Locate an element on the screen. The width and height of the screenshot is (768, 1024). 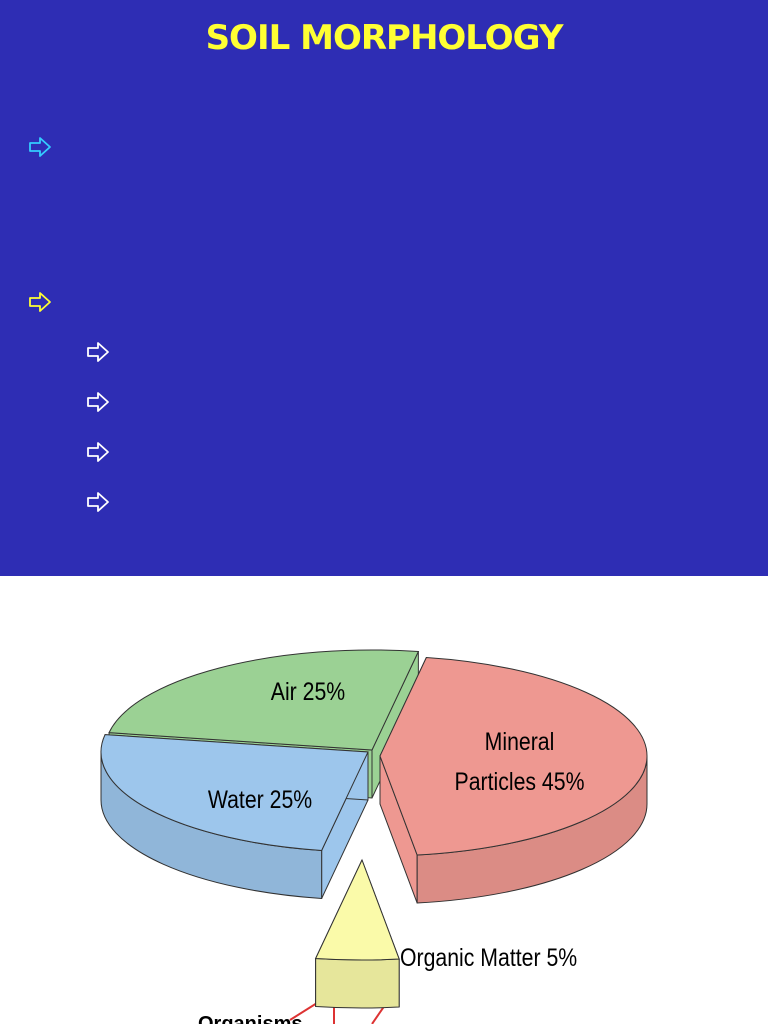
slice-label: Air 25% is located at coordinates (308, 692).